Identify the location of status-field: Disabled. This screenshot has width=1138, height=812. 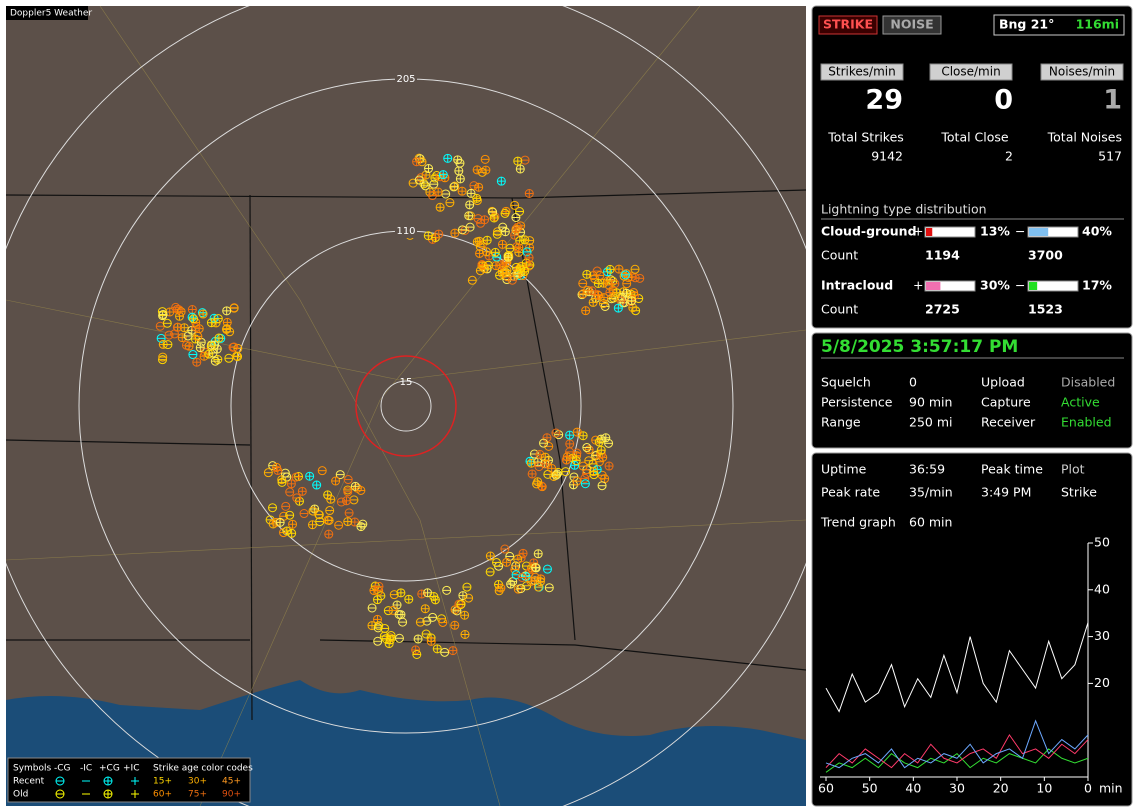
(1088, 382).